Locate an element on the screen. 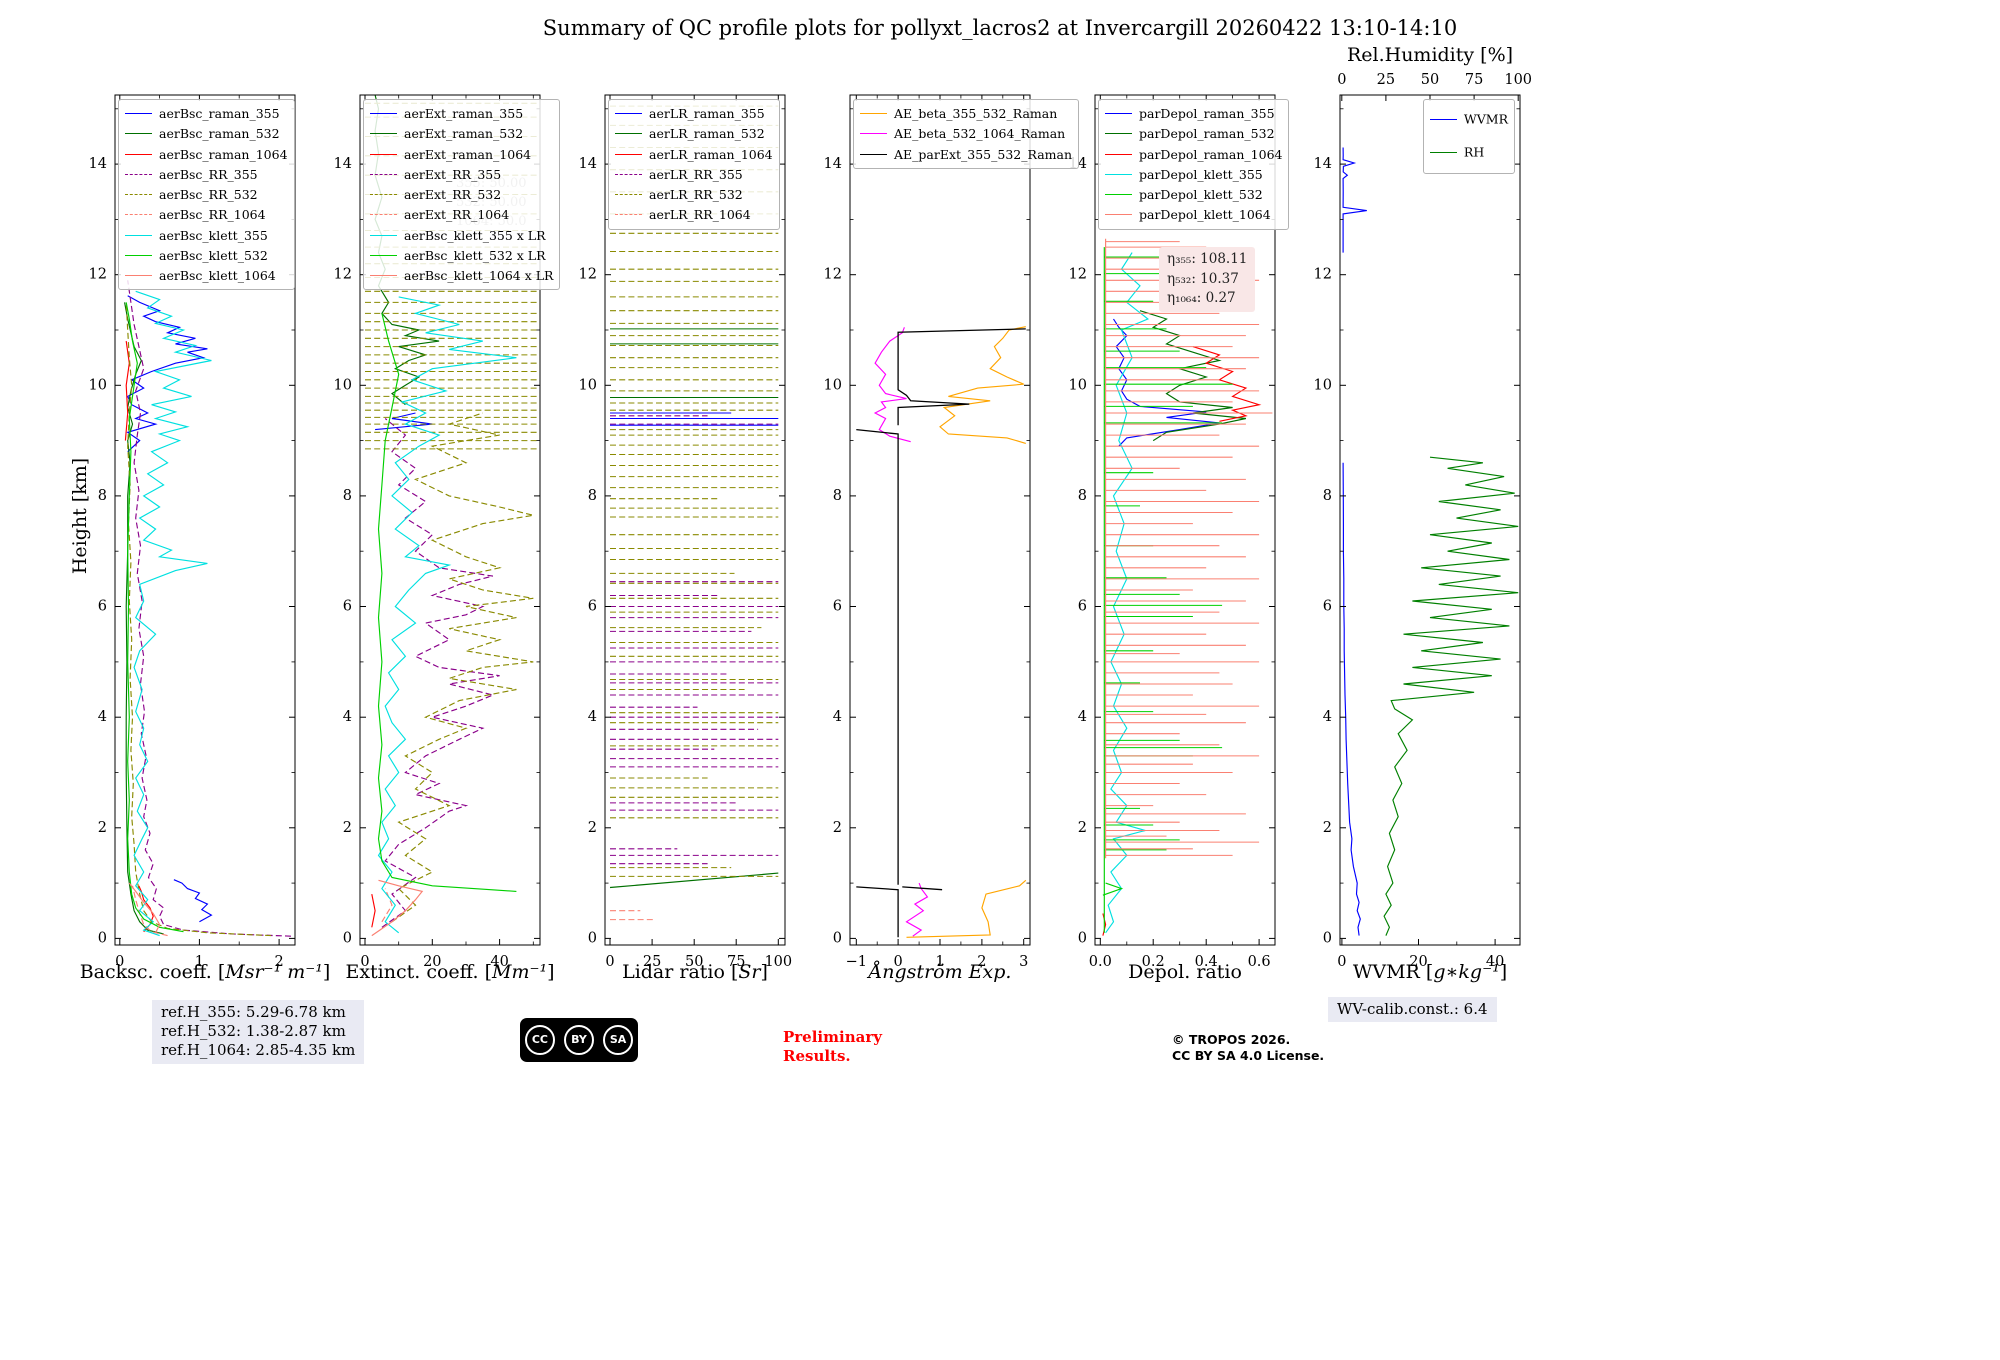 This screenshot has height=1360, width=2000. series-group is located at coordinates (694, 513).